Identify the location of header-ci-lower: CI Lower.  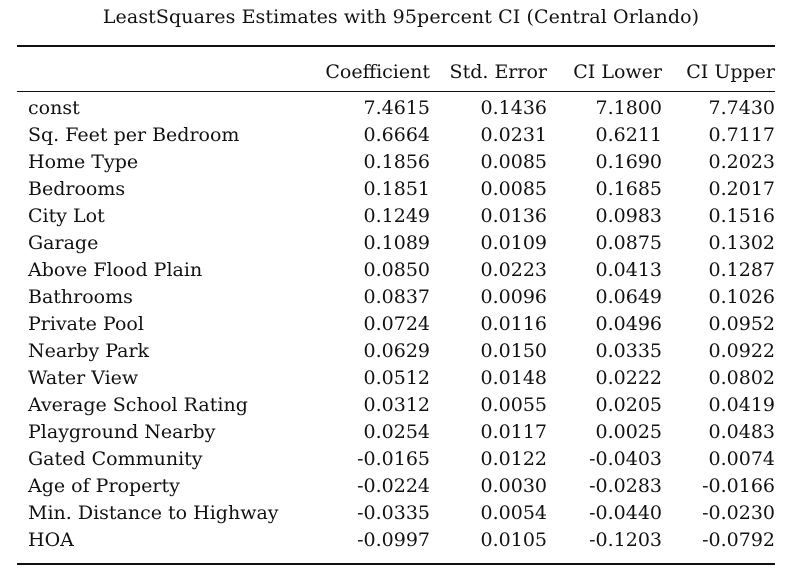
(617, 72).